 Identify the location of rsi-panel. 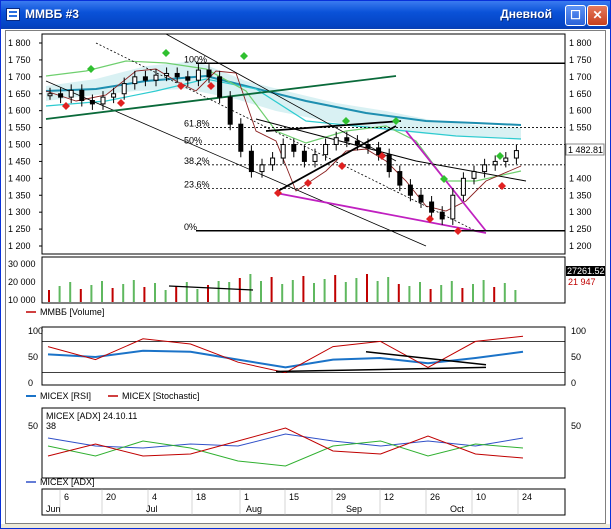
(303, 356).